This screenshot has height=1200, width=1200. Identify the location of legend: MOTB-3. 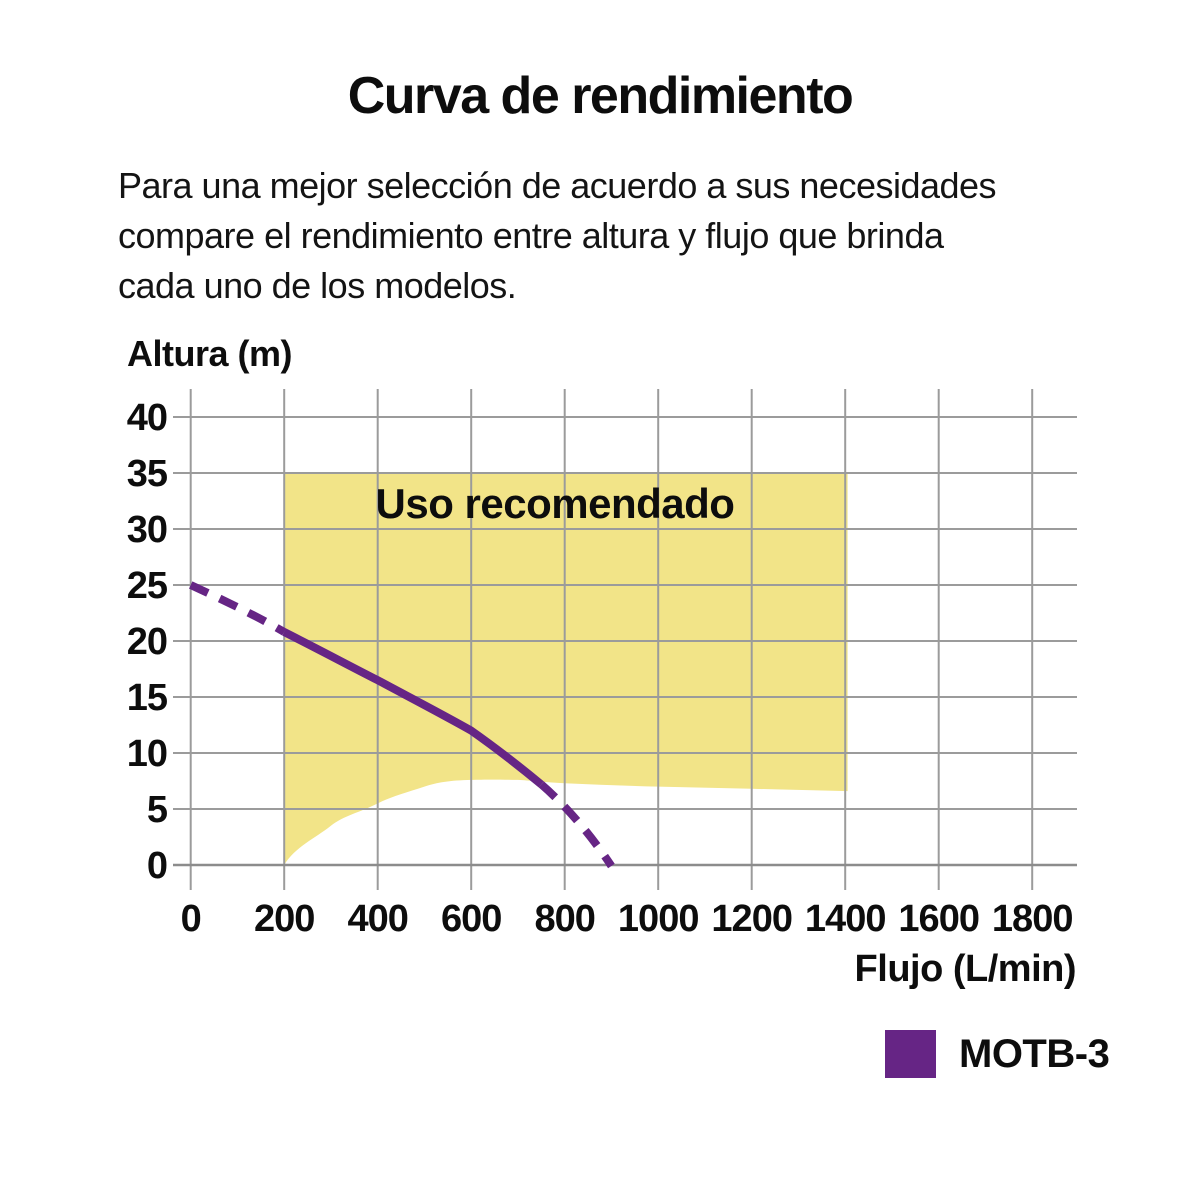
(997, 1054).